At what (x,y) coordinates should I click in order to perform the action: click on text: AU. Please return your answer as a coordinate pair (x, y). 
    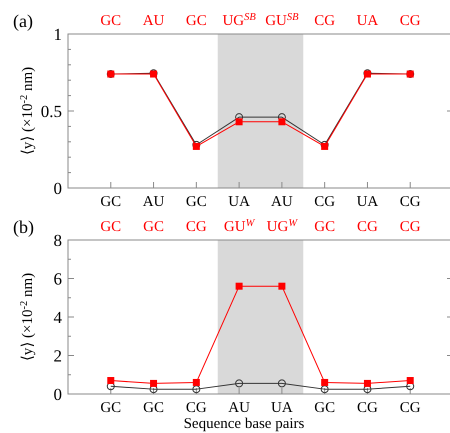
    Looking at the image, I should click on (153, 21).